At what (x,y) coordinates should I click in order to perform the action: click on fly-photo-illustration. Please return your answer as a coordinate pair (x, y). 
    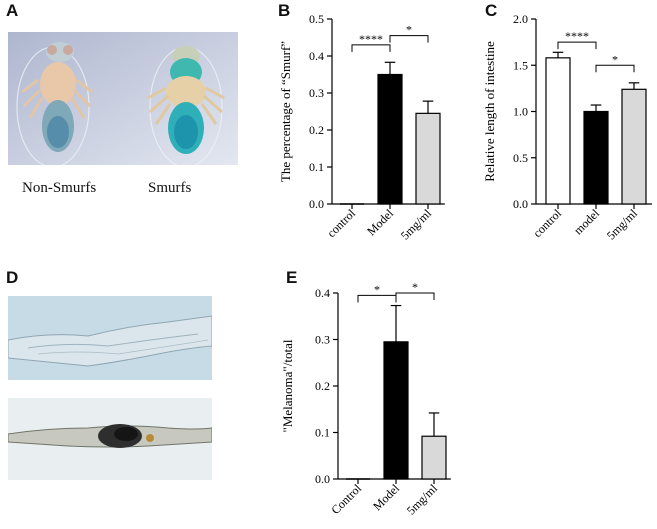
    Looking at the image, I should click on (123, 98).